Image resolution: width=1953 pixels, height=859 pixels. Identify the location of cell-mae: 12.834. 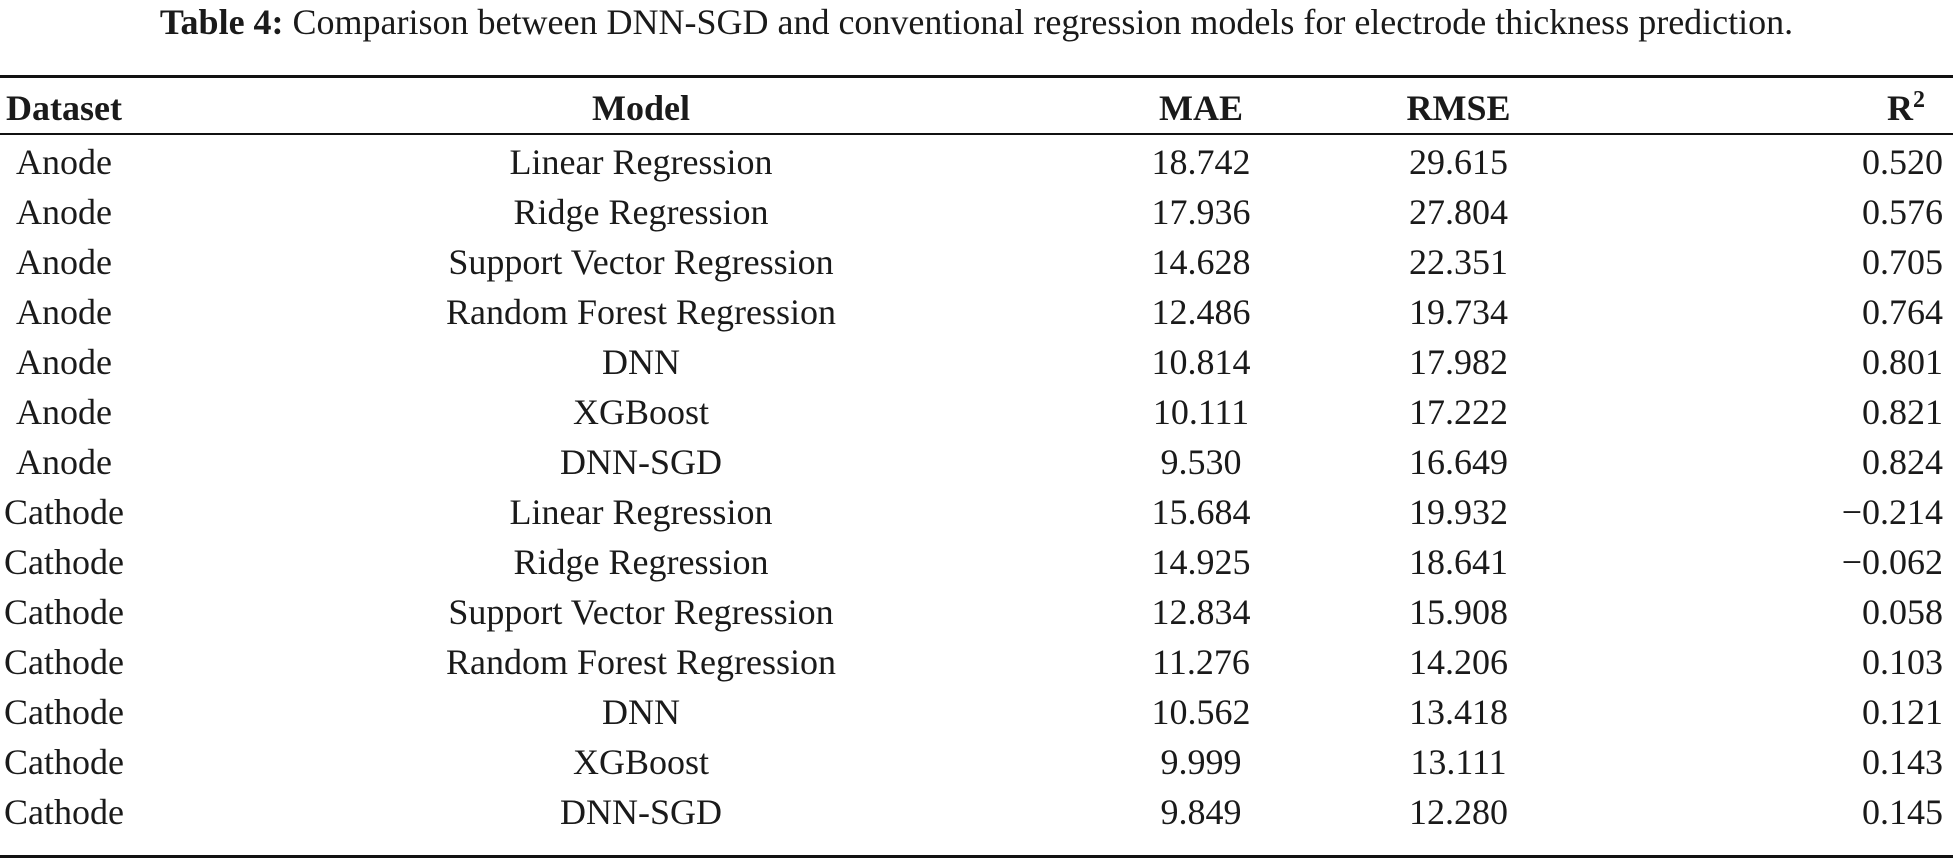
(1201, 612).